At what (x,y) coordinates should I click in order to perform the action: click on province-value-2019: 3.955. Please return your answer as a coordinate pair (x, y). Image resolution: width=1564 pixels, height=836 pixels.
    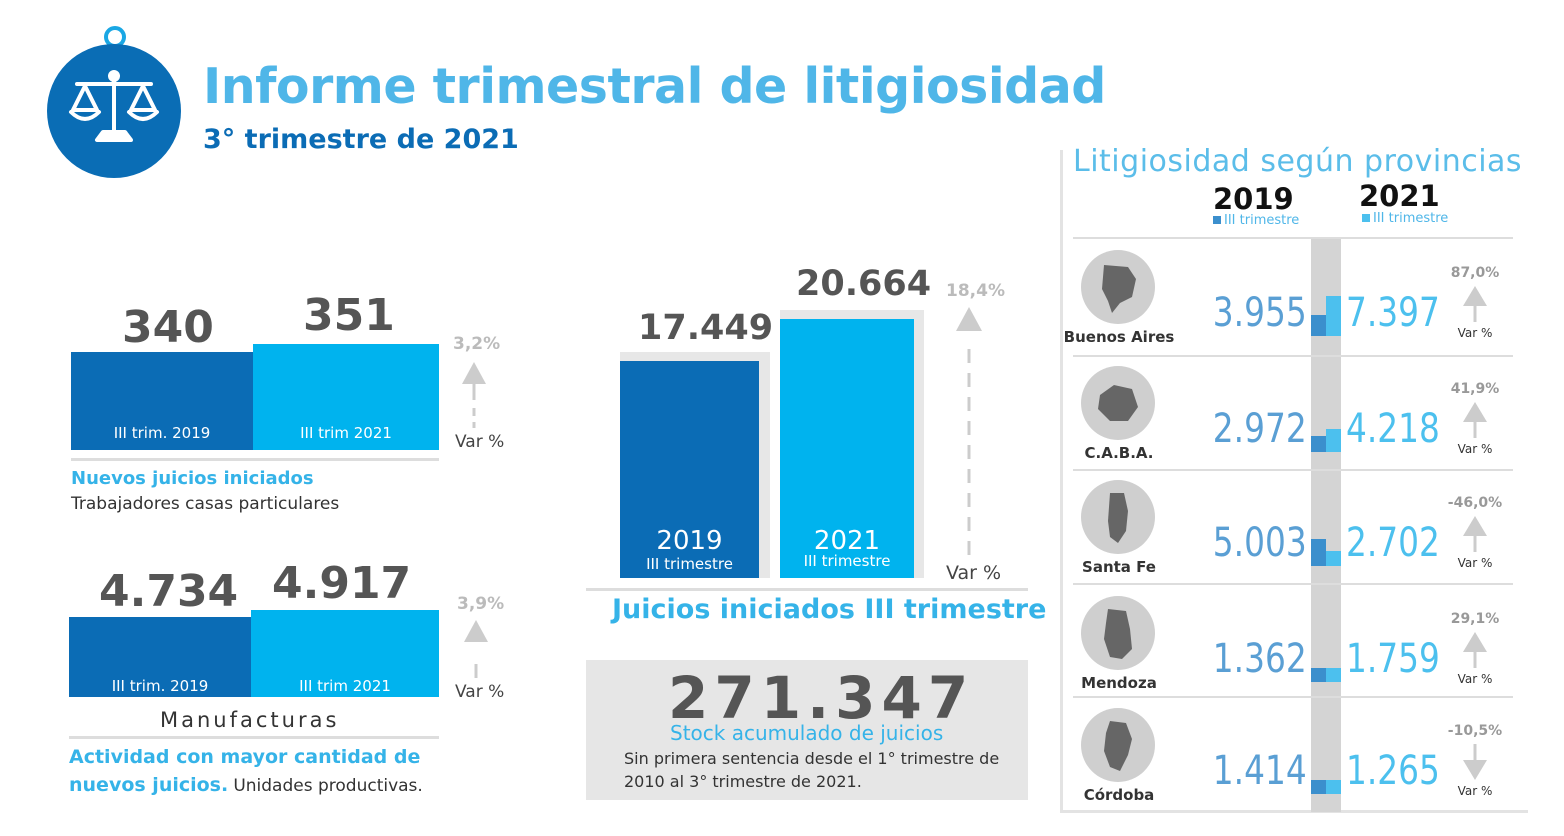
    Looking at the image, I should click on (1259, 313).